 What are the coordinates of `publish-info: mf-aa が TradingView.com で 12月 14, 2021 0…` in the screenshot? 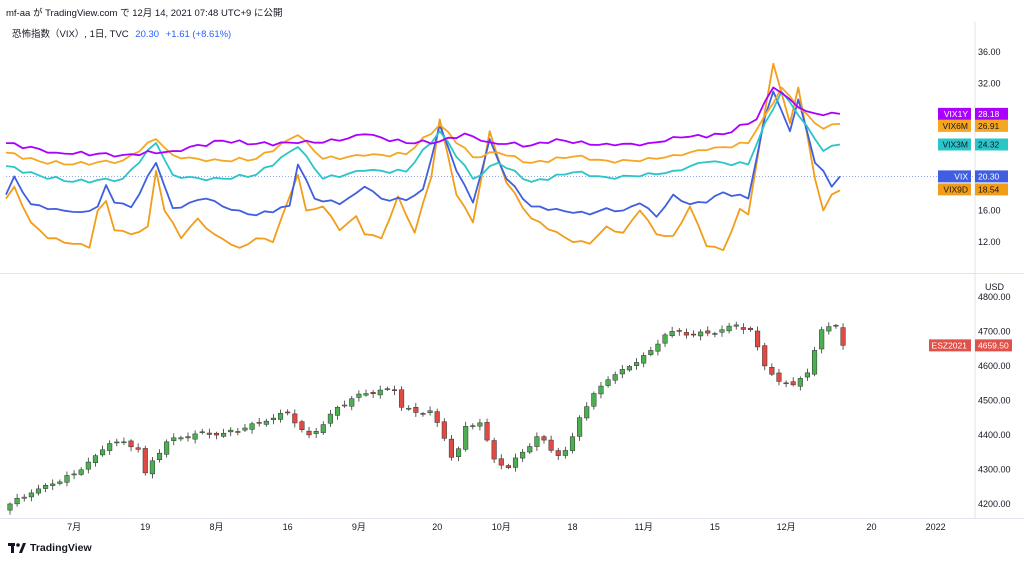 It's located at (144, 12).